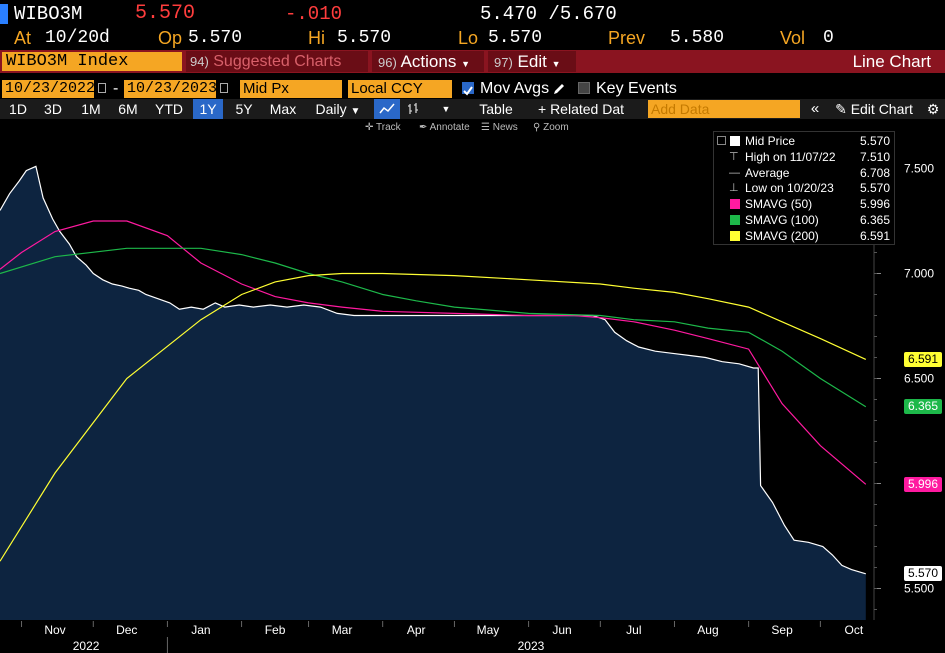 Image resolution: width=945 pixels, height=653 pixels. What do you see at coordinates (804, 157) in the screenshot?
I see `legend-item: ⊤ High on 11/07/22 7.510` at bounding box center [804, 157].